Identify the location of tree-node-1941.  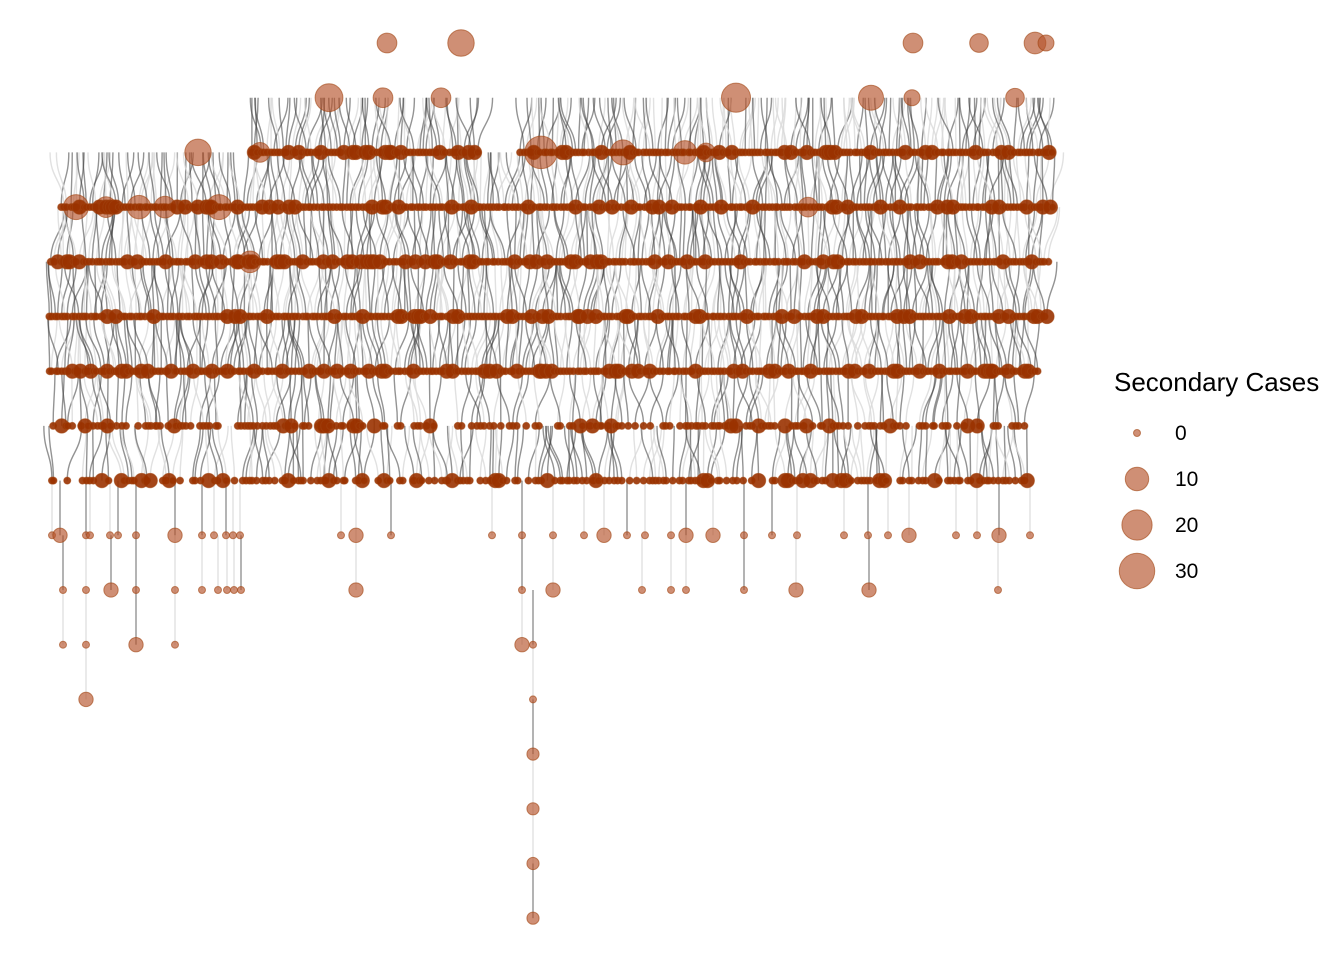
(909, 535).